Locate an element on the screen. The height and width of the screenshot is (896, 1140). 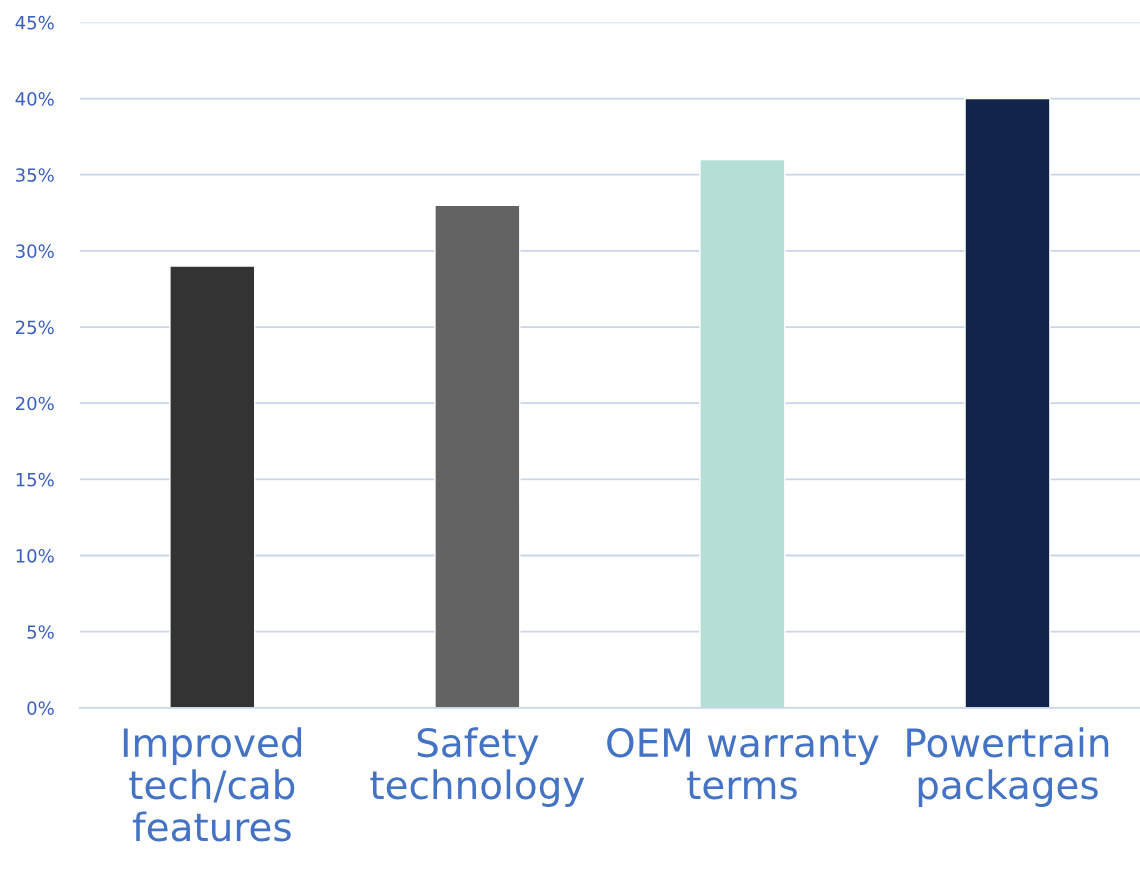
y-tick-label: 35% is located at coordinates (35, 175).